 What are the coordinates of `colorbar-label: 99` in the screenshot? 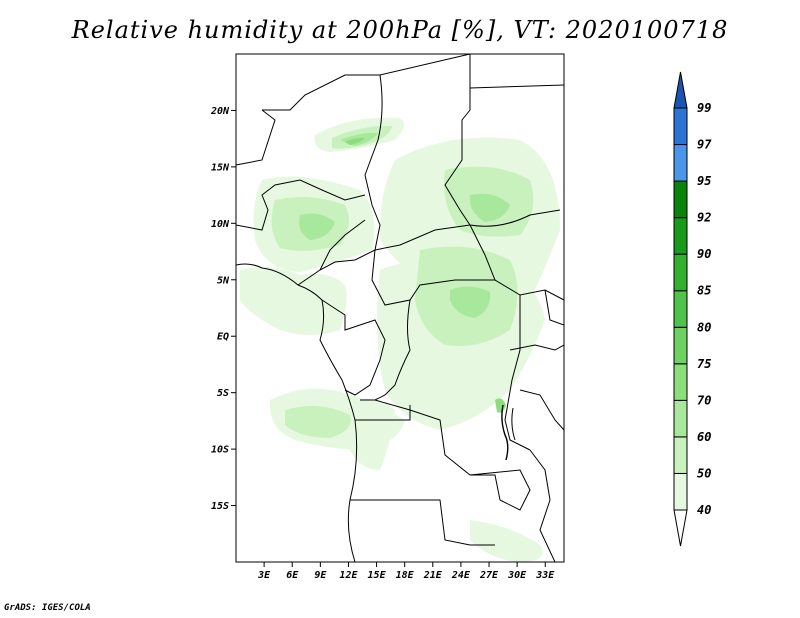 It's located at (704, 108).